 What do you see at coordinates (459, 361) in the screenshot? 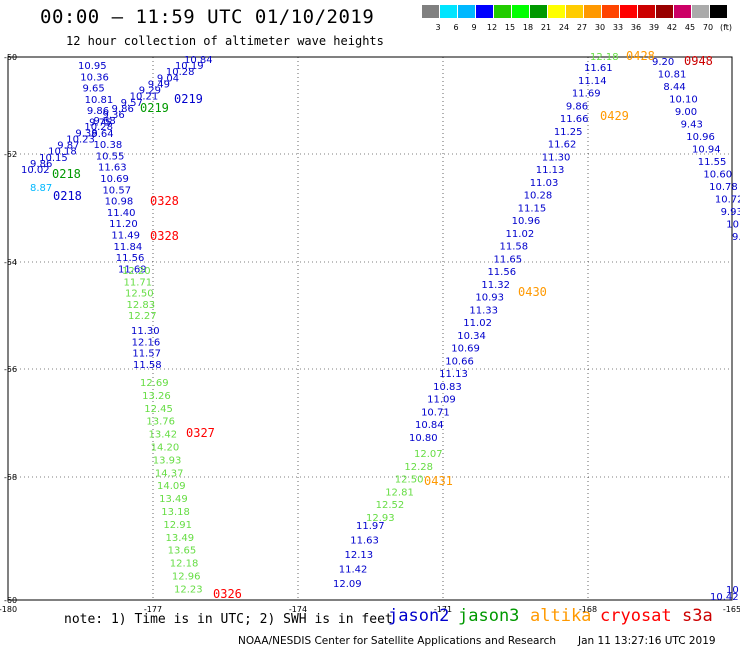
I see `wave-height-reading: 10.66` at bounding box center [459, 361].